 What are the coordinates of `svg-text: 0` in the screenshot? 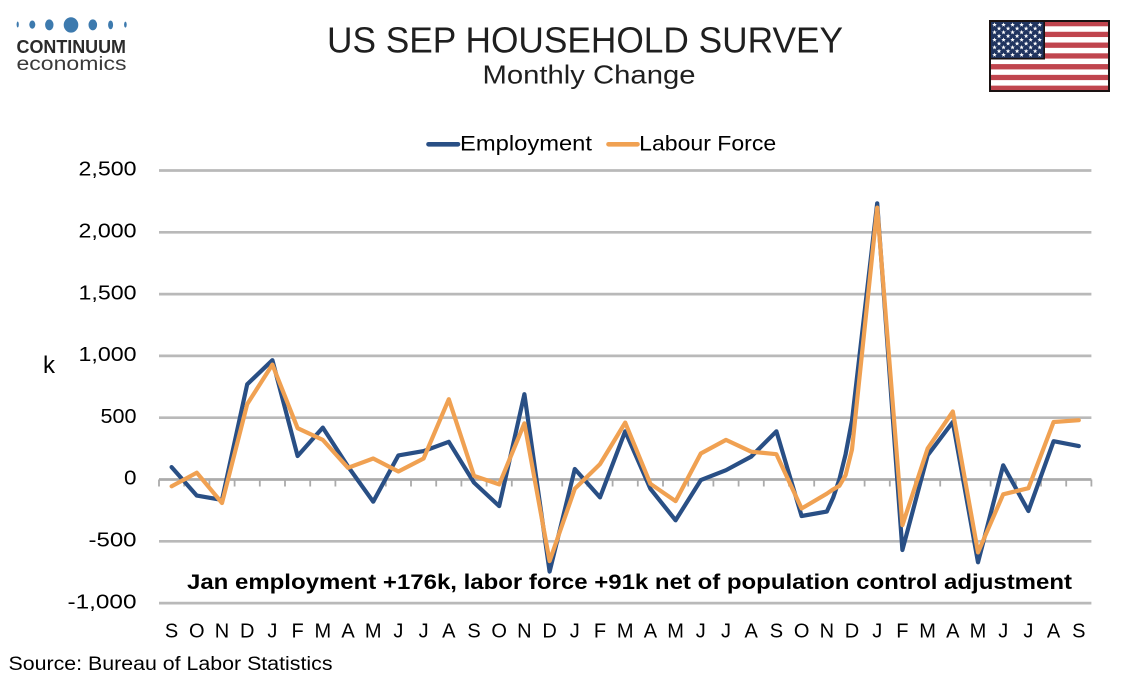 It's located at (130, 479).